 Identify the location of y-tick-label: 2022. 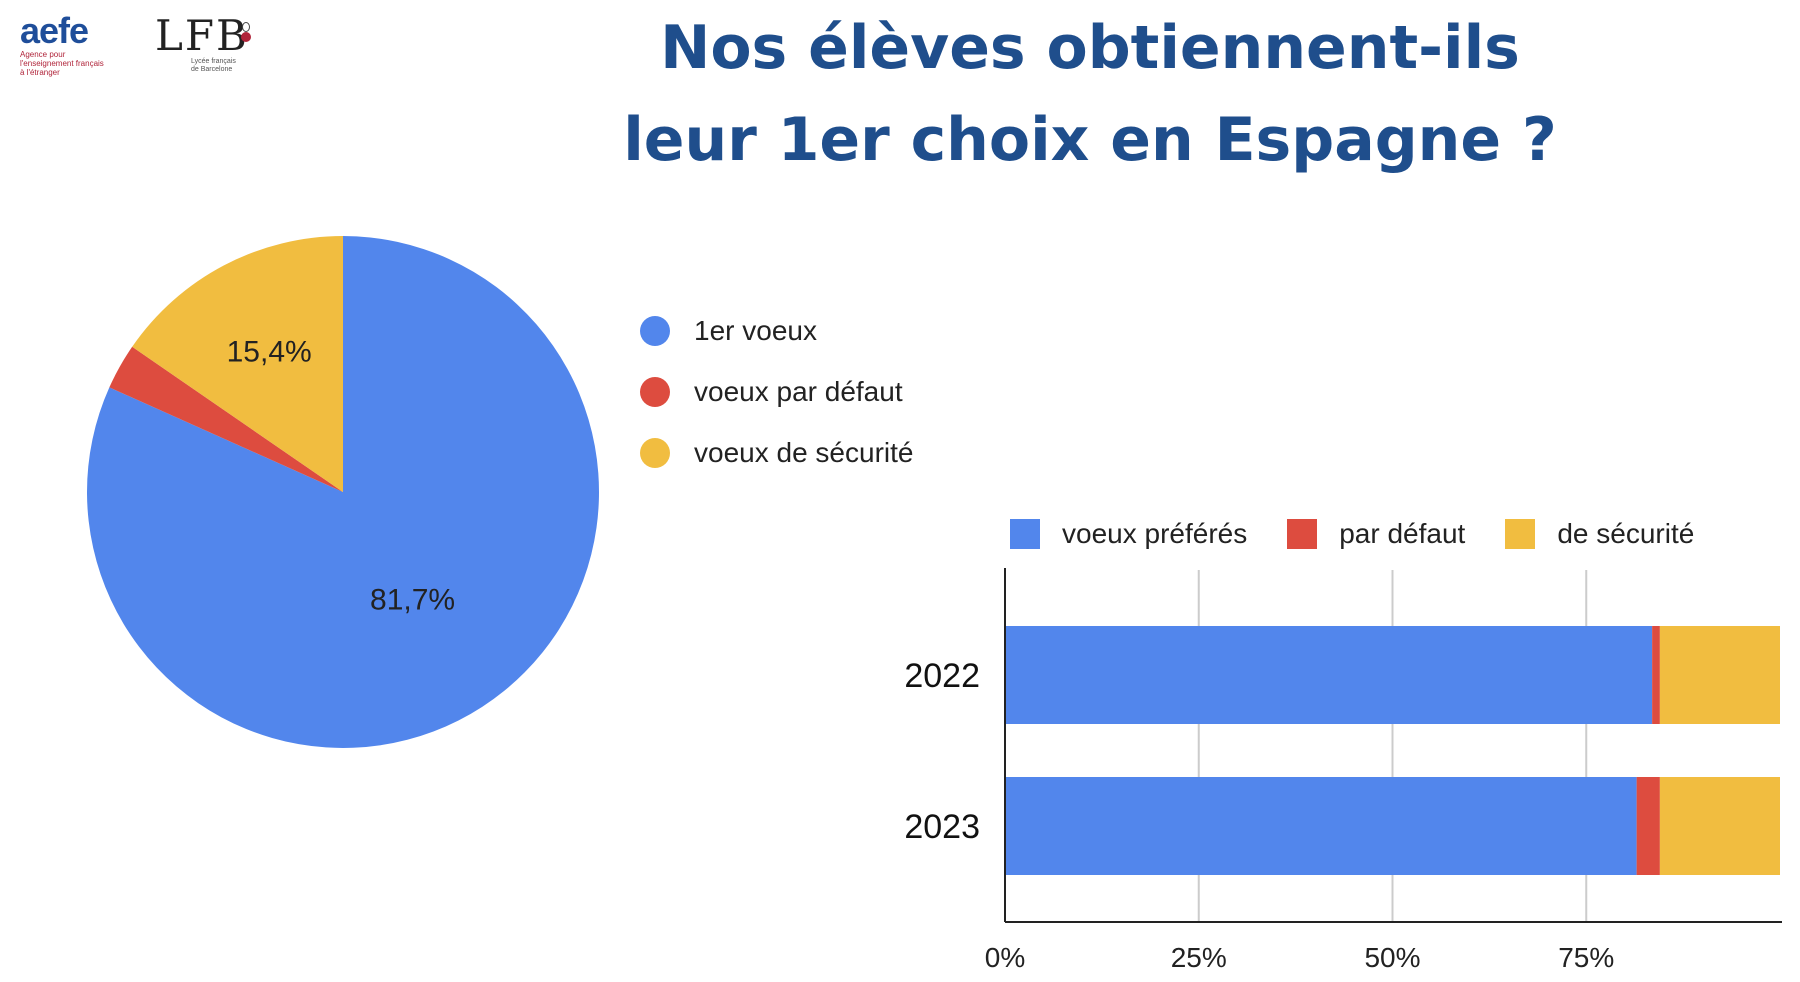
(942, 676).